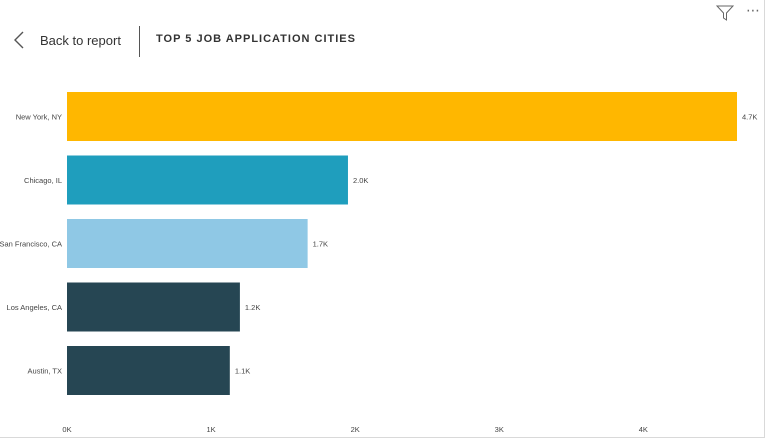 This screenshot has height=444, width=772. I want to click on x-tick-label: 3K, so click(499, 429).